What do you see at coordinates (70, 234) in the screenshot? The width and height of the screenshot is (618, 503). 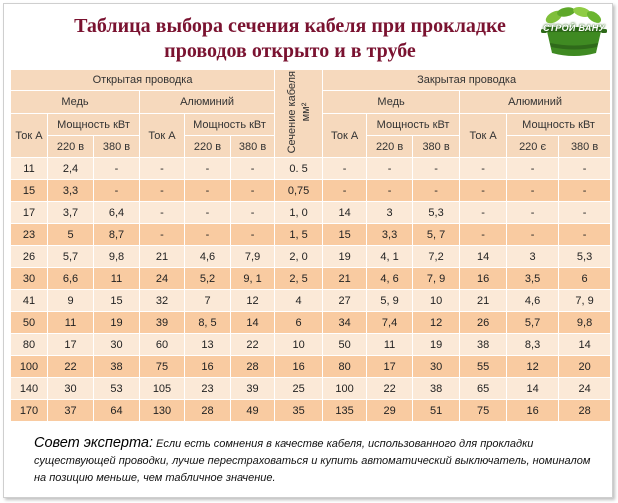 I see `table-cell: 5` at bounding box center [70, 234].